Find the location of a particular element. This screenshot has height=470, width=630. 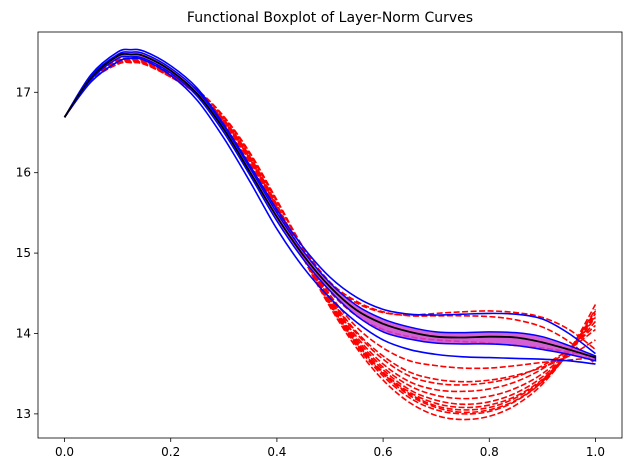

chart-title: Functional Boxplot of Layer-Norm Curves is located at coordinates (330, 18).